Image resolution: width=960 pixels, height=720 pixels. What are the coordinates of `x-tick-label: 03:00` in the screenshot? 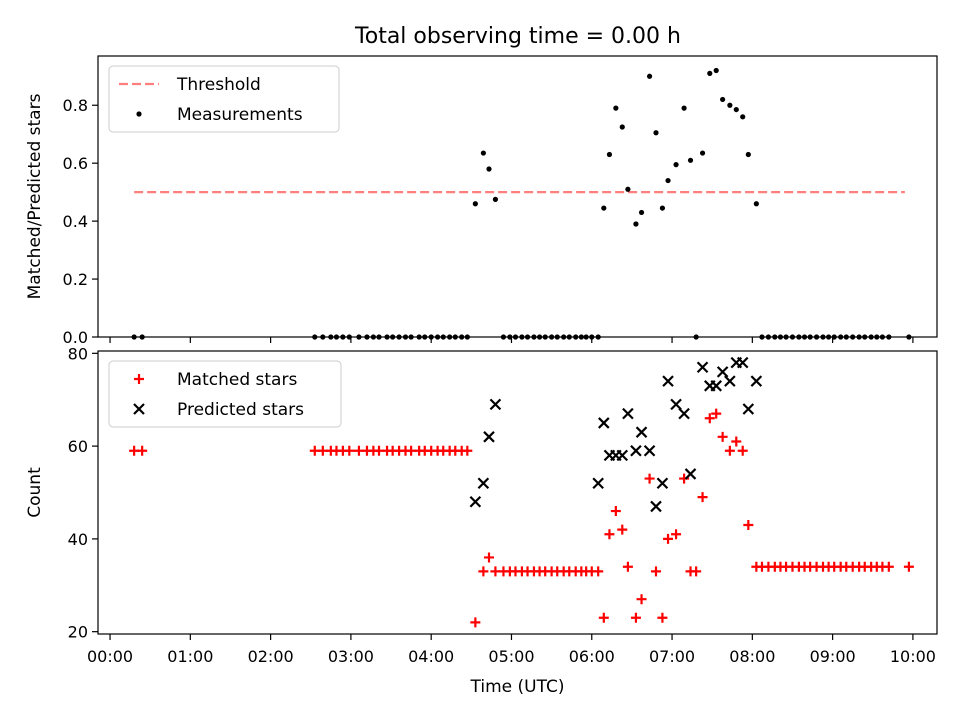 It's located at (351, 656).